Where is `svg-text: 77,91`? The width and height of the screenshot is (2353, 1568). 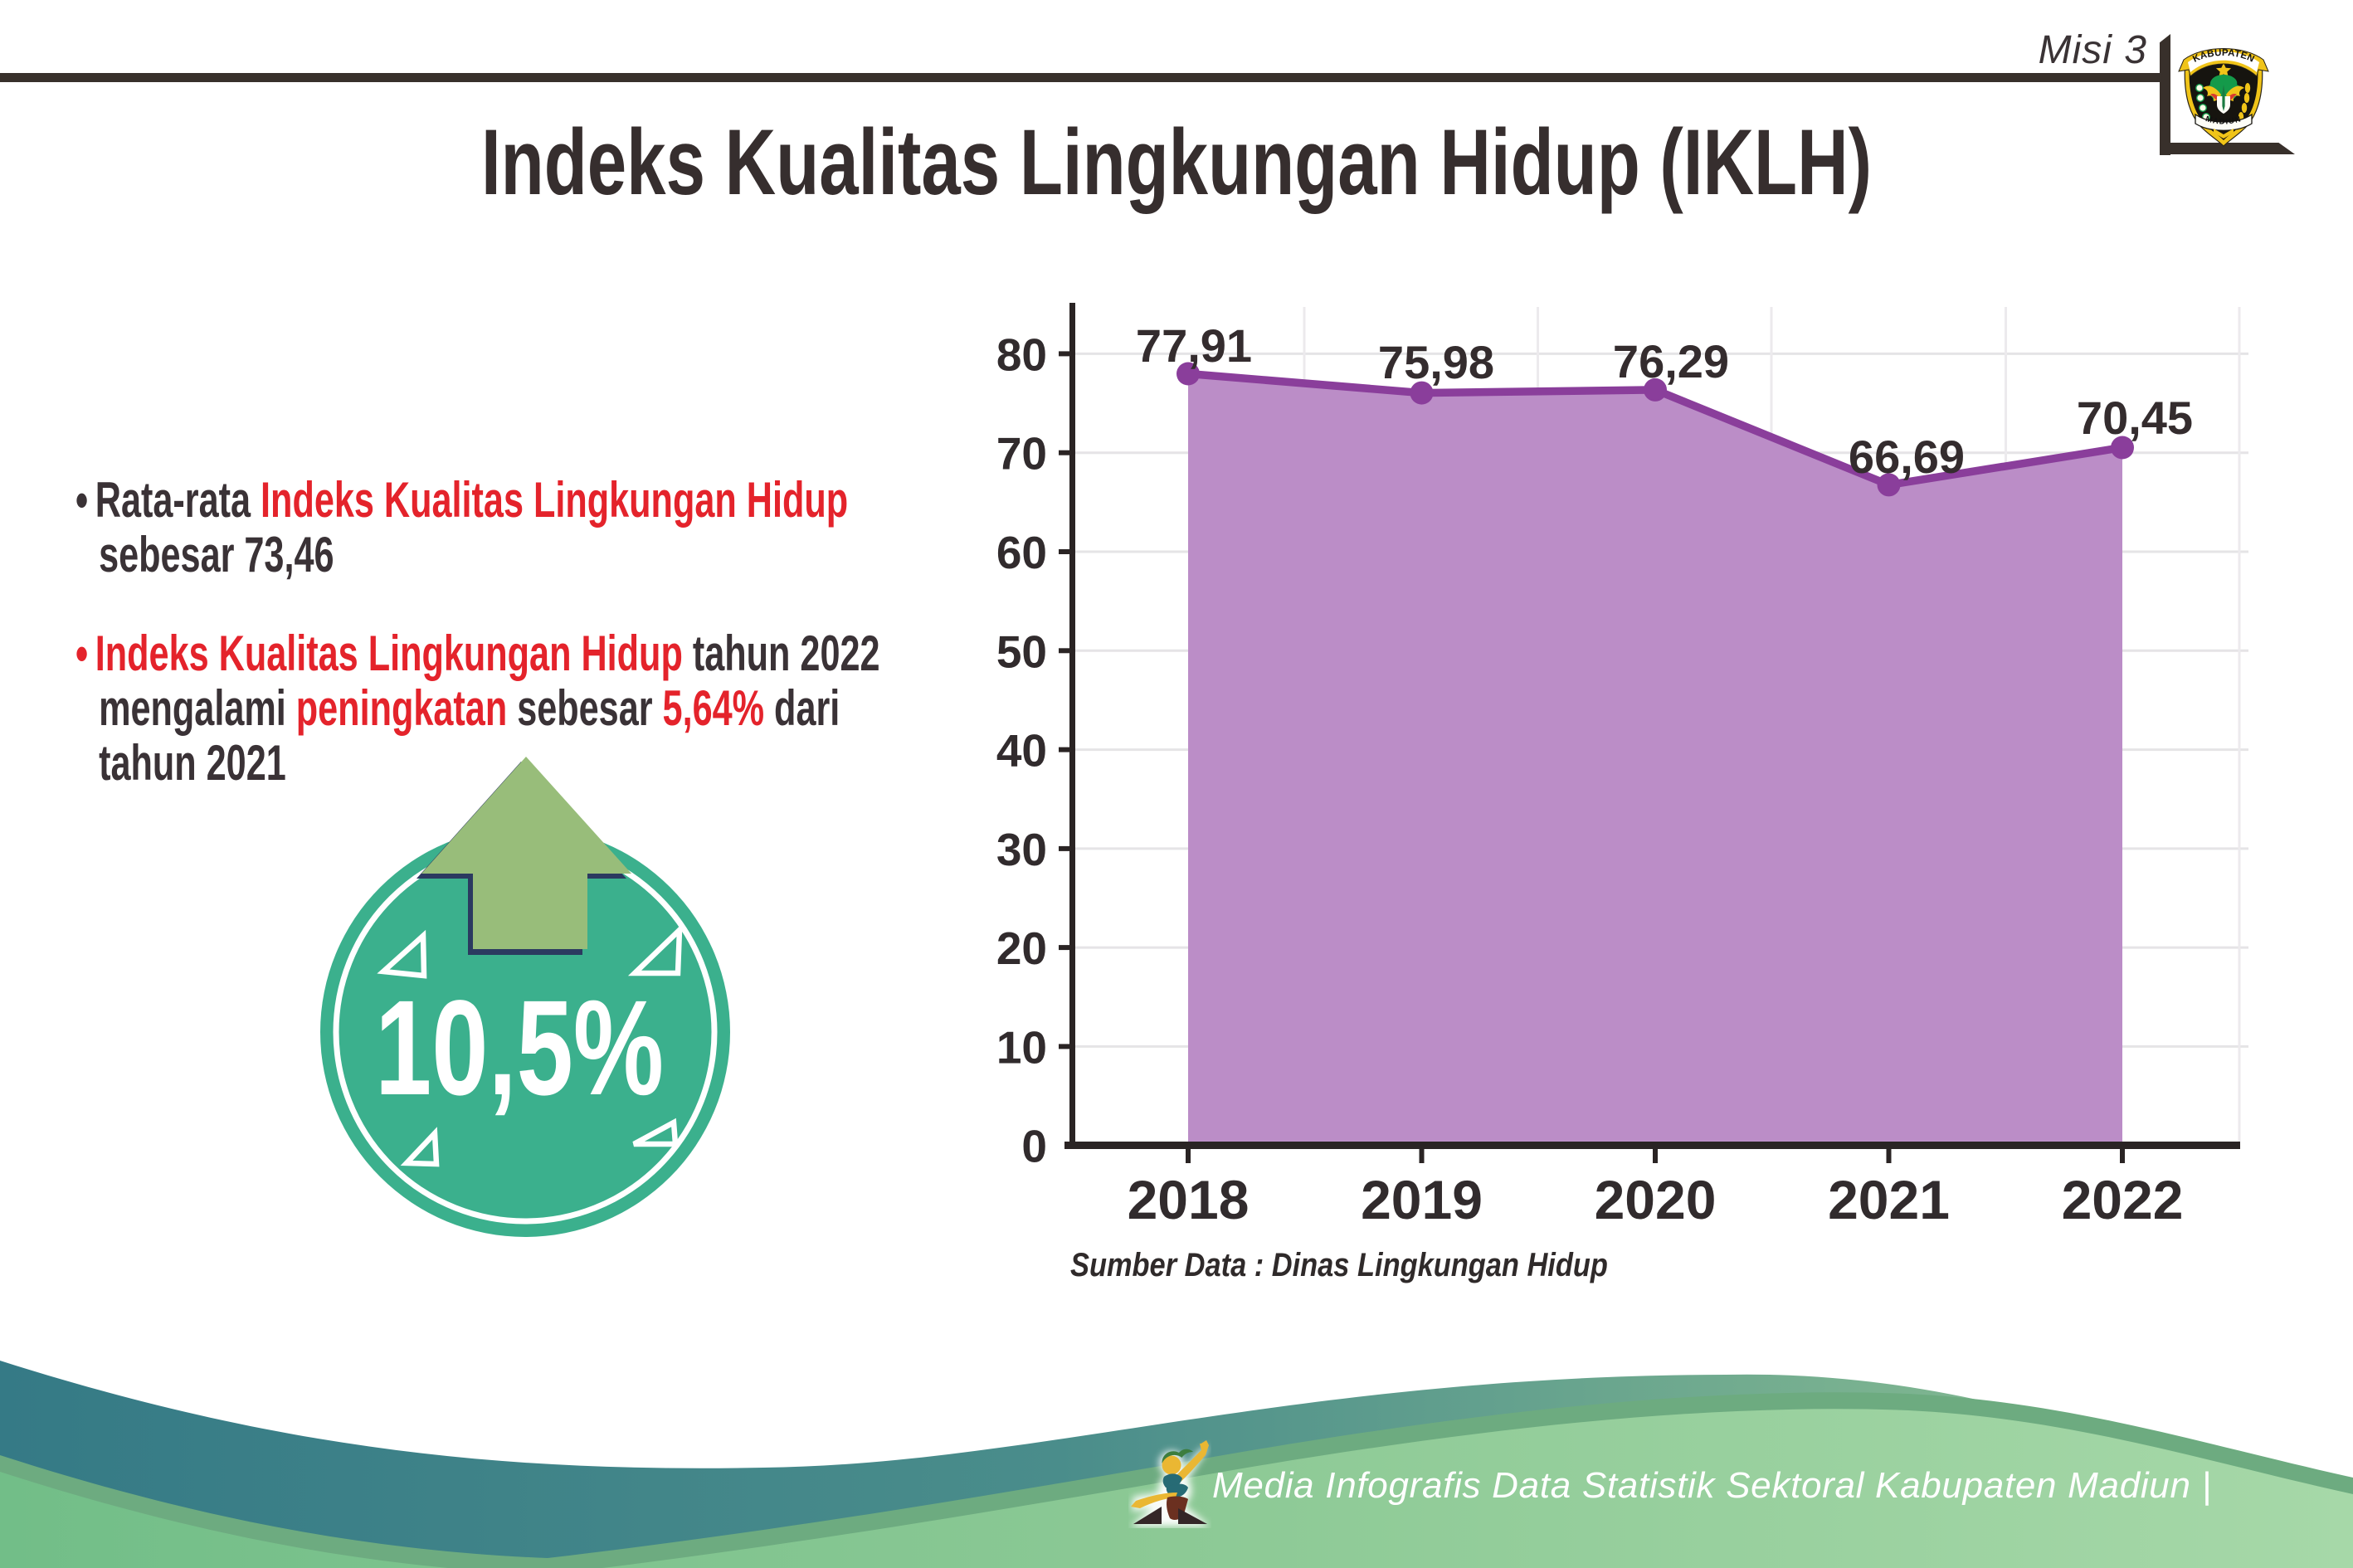
svg-text: 77,91 is located at coordinates (1194, 345).